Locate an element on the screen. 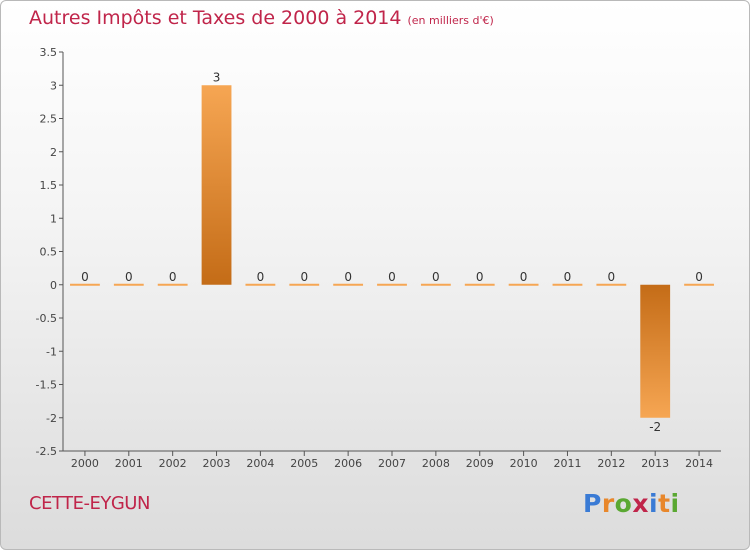 The image size is (750, 550). x-tick-label: 2012 is located at coordinates (611, 463).